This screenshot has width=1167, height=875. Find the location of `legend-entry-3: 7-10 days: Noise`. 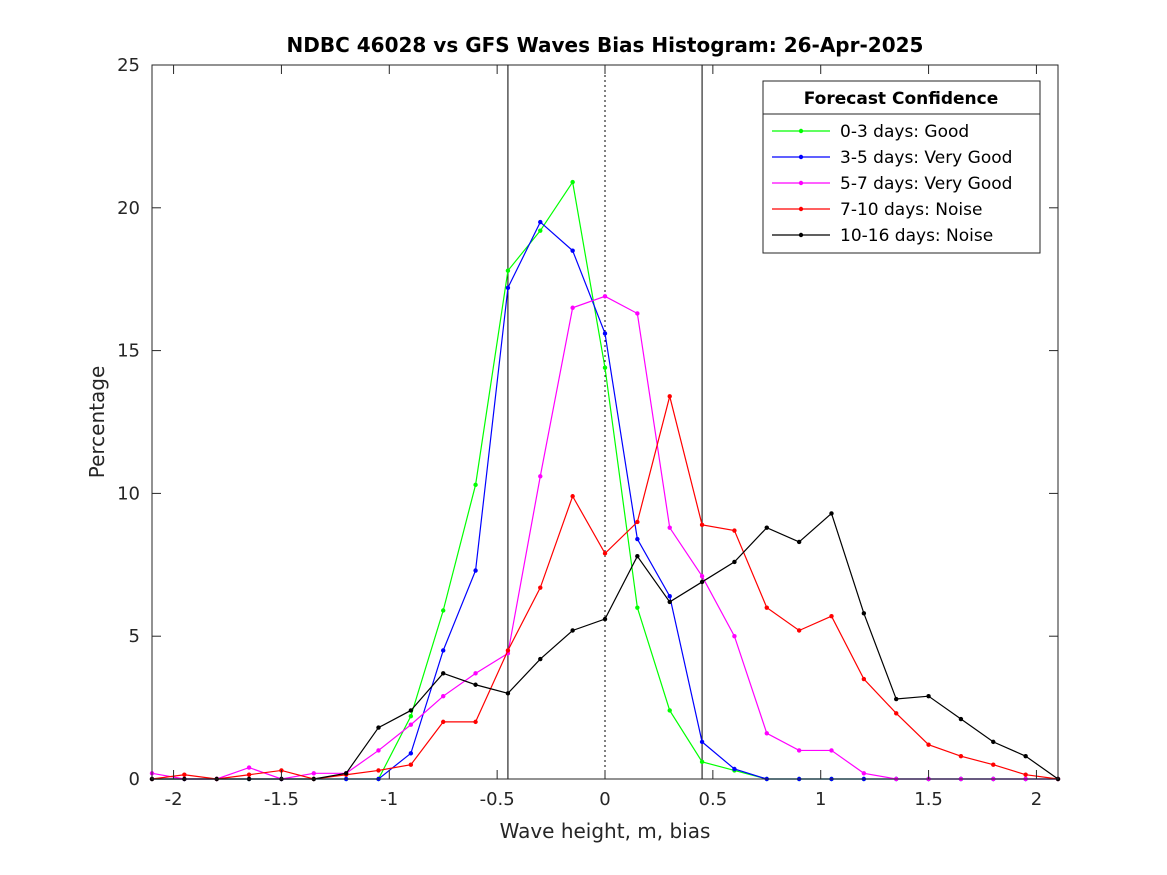

legend-entry-3: 7-10 days: Noise is located at coordinates (877, 210).